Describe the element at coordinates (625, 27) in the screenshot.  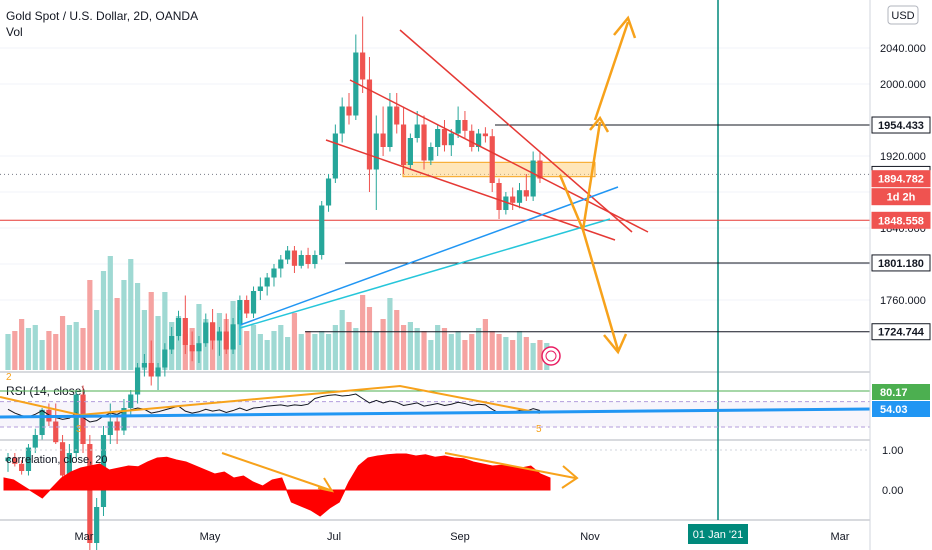
I see `arrow-target-up-head` at that location.